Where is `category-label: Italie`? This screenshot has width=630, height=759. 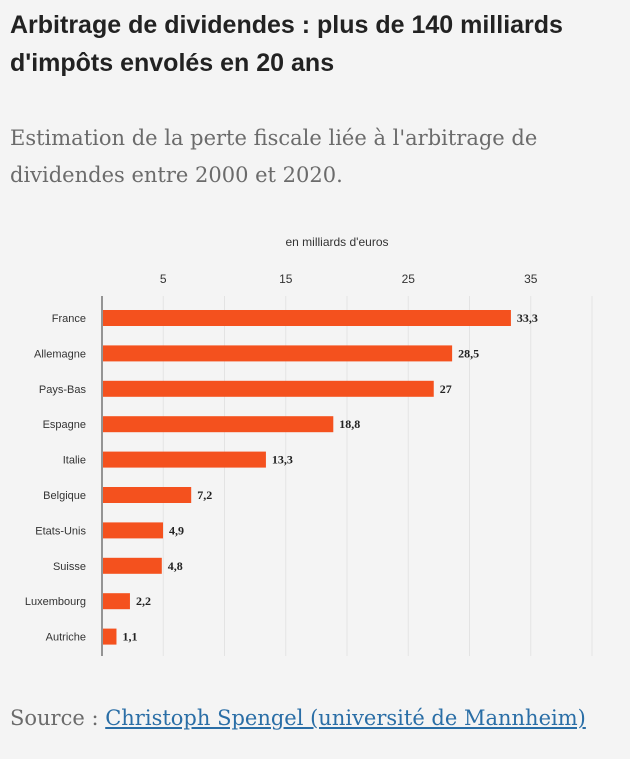
category-label: Italie is located at coordinates (74, 461).